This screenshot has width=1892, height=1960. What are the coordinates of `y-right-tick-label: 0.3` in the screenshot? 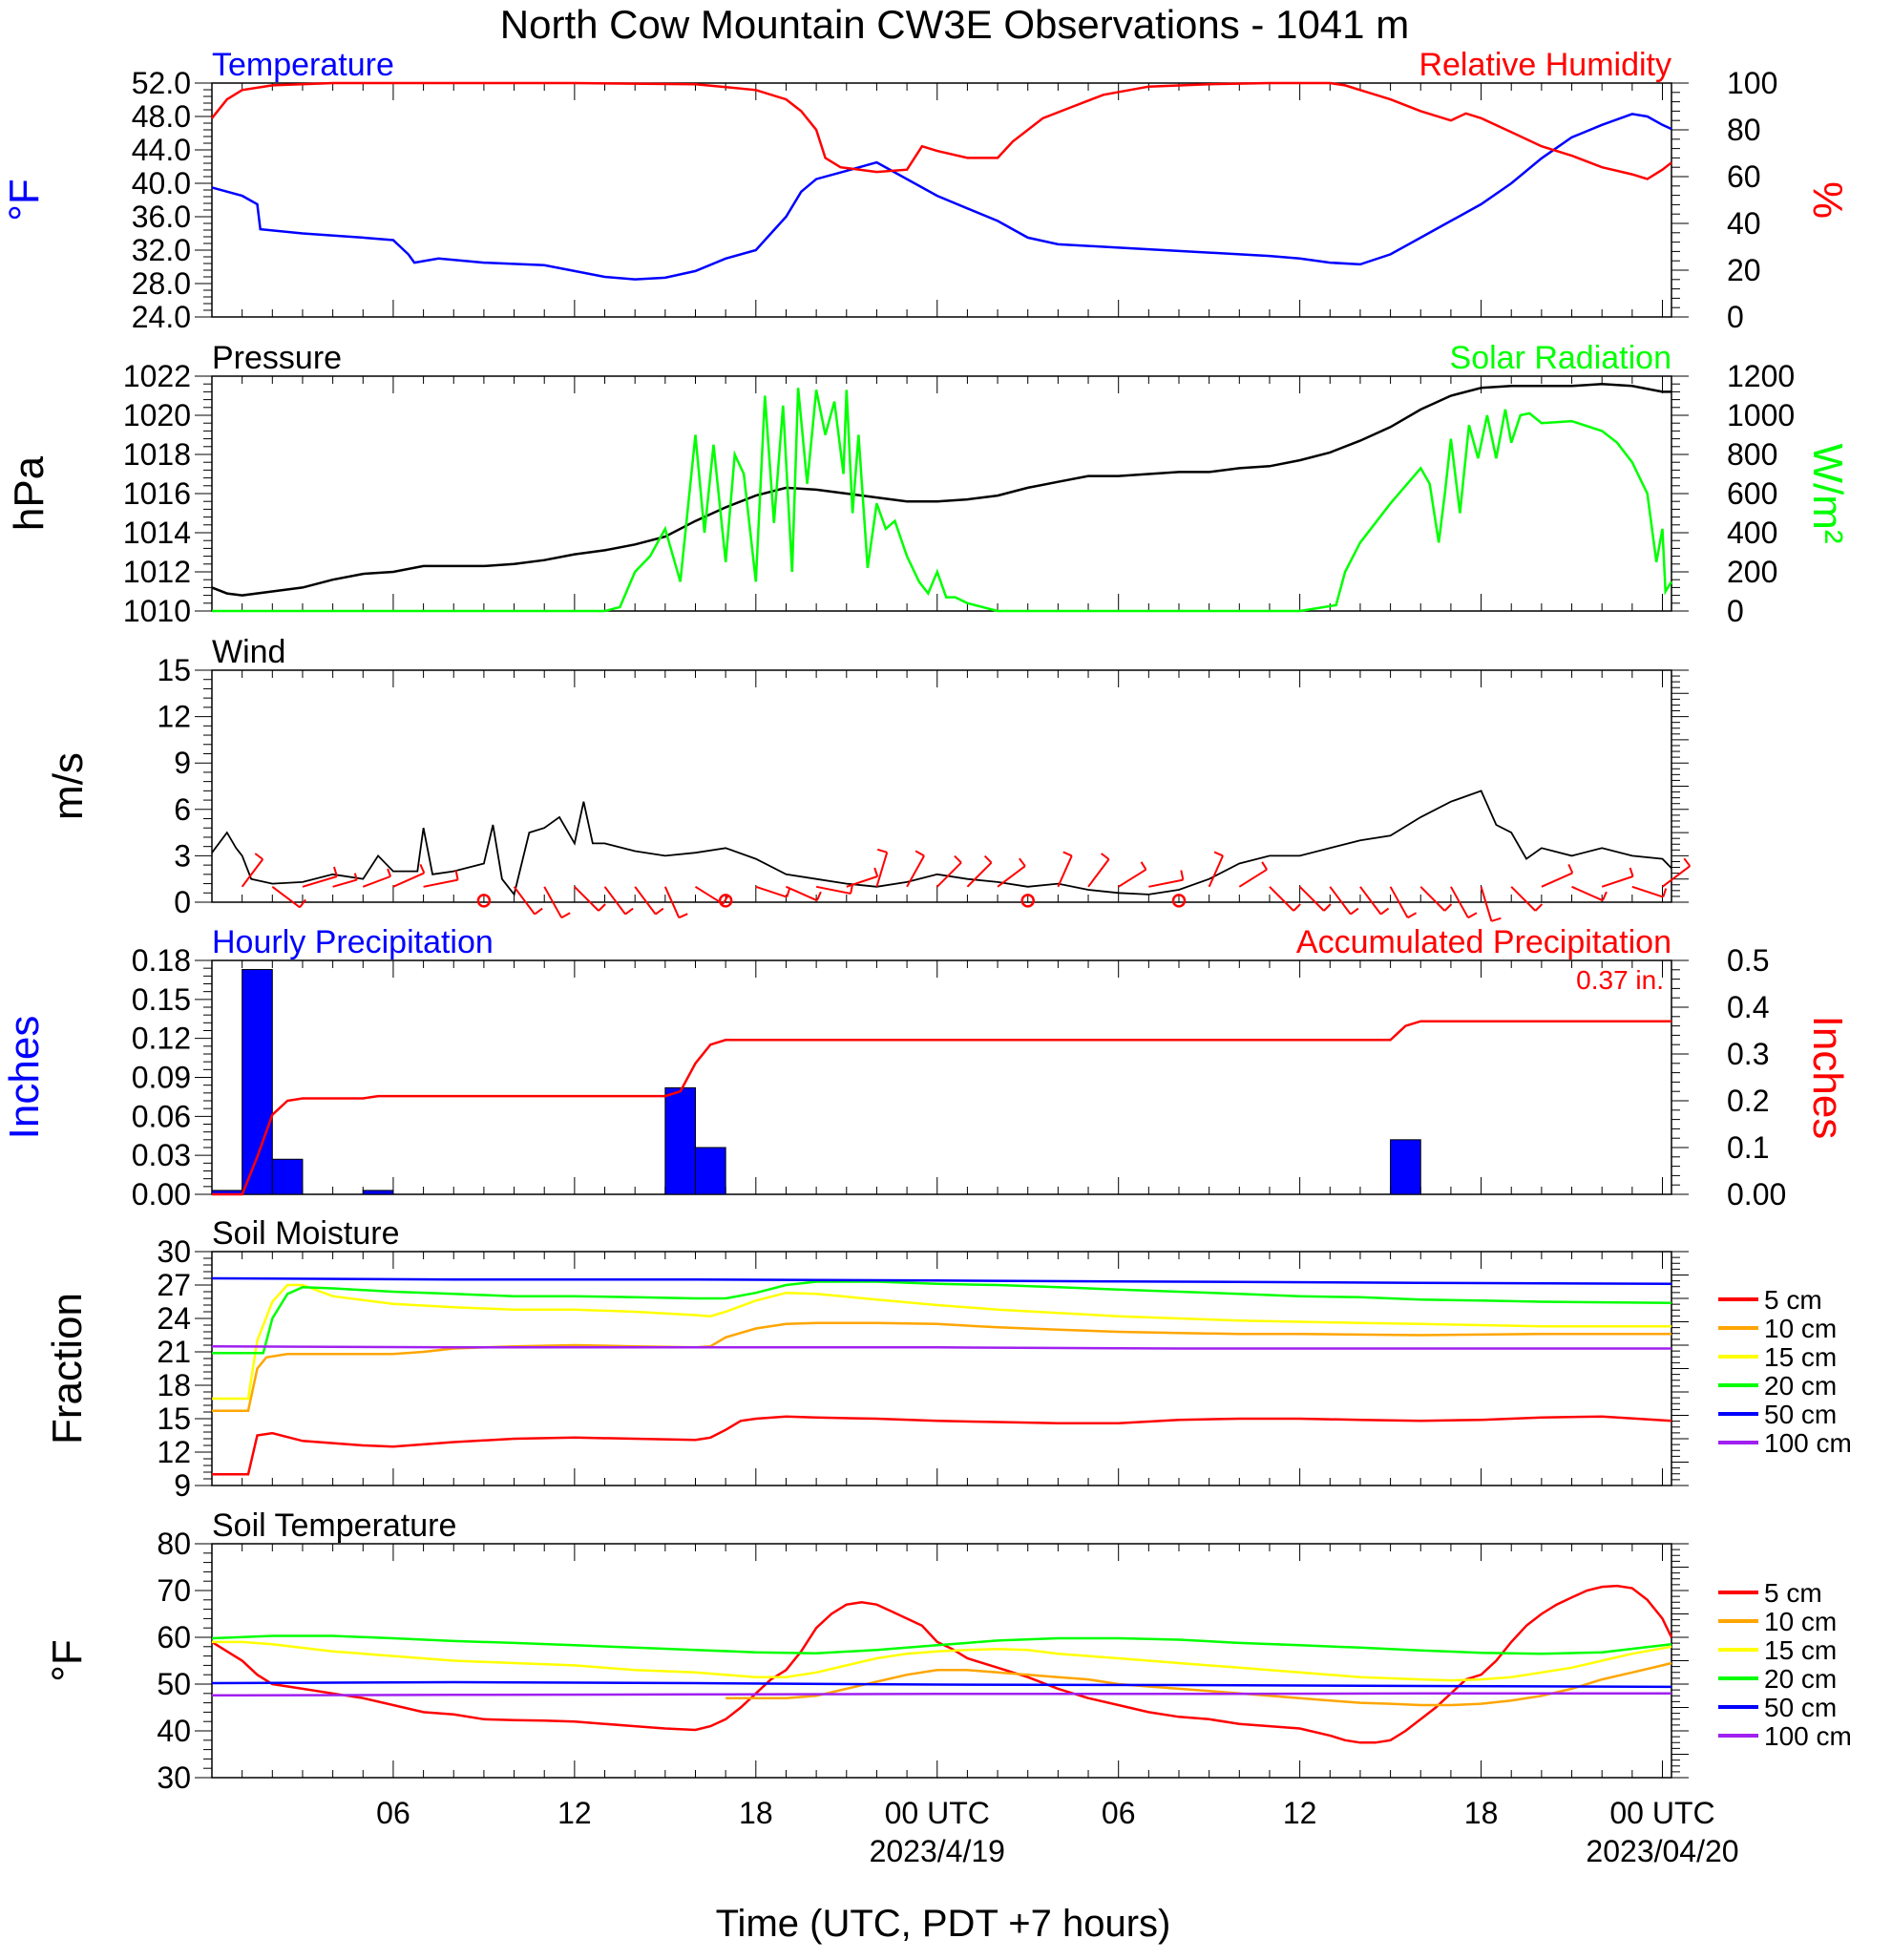 It's located at (1748, 1054).